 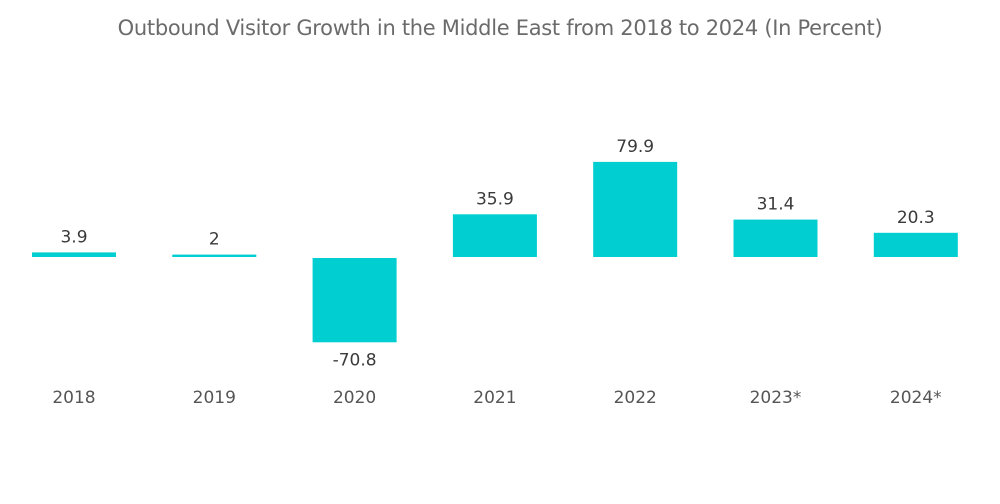 What do you see at coordinates (776, 398) in the screenshot?
I see `x-tick-label-2023: 2023*` at bounding box center [776, 398].